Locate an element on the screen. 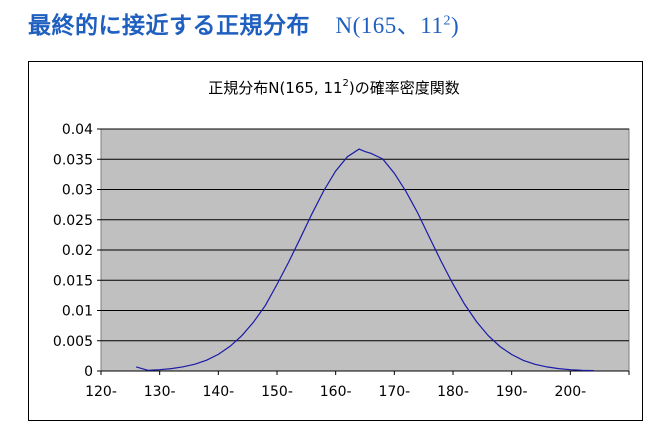 This screenshot has width=655, height=432. y-tick-label: 0.01 is located at coordinates (77, 312).